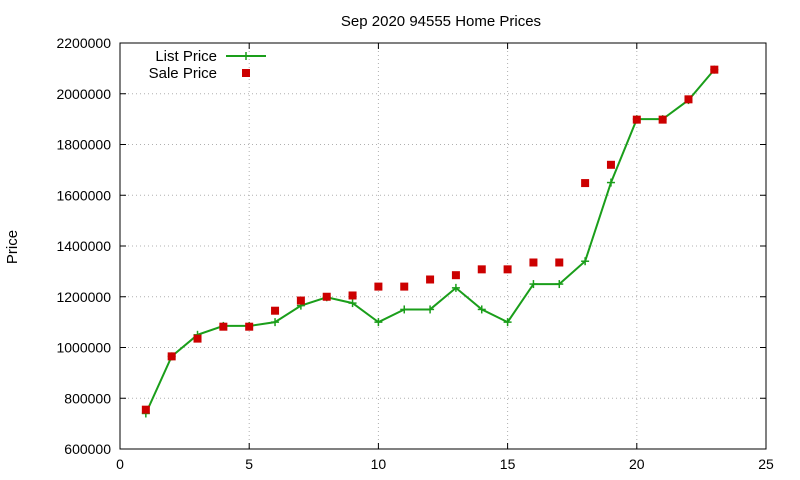  I want to click on y-tick-label: 1000000, so click(83, 348).